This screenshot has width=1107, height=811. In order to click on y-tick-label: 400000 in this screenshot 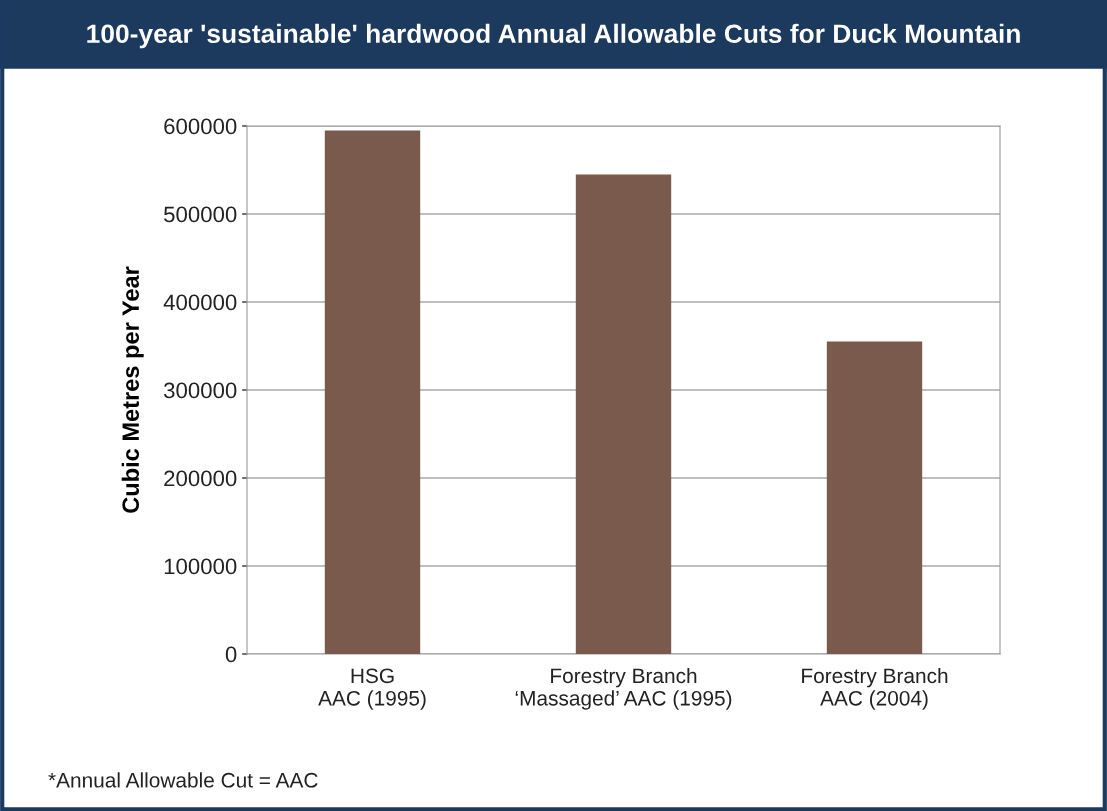, I will do `click(200, 302)`.